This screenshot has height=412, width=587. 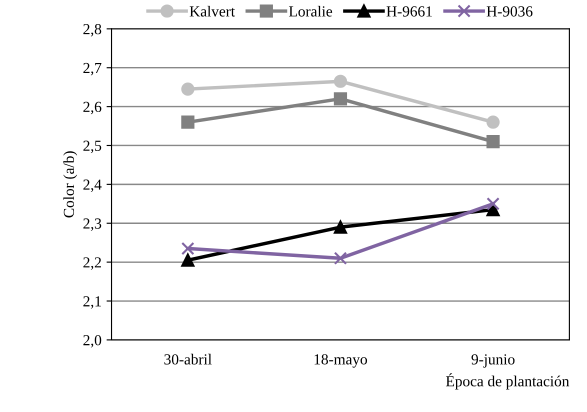 I want to click on y-tick-label: 2,8, so click(x=92, y=30).